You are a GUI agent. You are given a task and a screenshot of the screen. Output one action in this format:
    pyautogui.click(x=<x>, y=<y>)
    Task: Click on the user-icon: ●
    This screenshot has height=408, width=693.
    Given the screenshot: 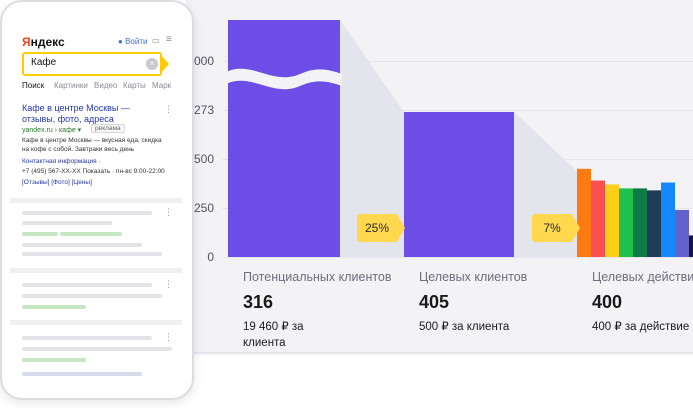 What is the action you would take?
    pyautogui.click(x=120, y=41)
    